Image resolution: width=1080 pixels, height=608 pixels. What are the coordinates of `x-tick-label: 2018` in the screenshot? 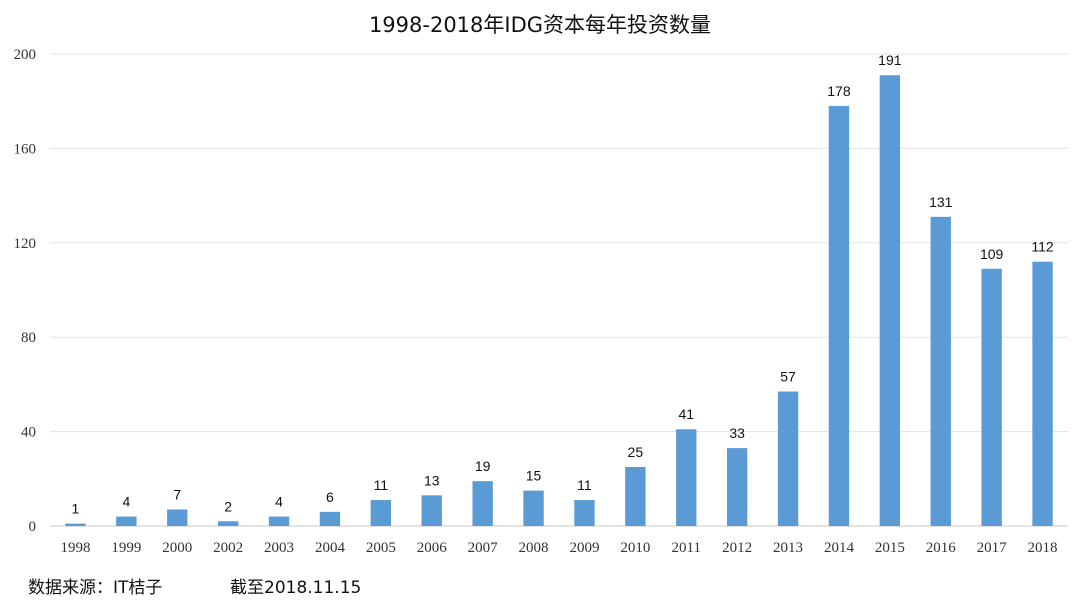 It's located at (1043, 548).